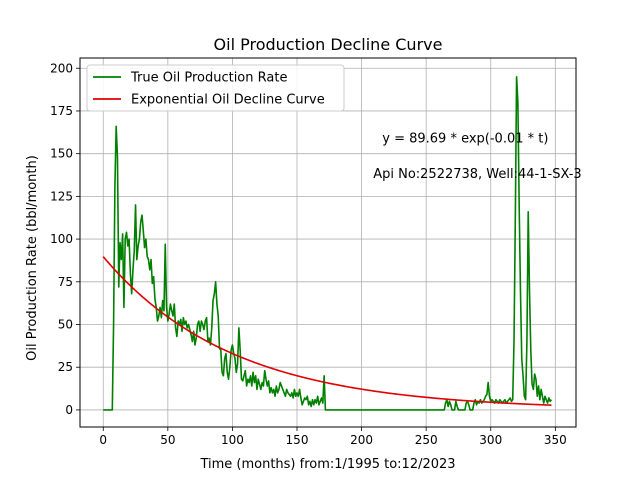 Image resolution: width=640 pixels, height=480 pixels. Describe the element at coordinates (328, 44) in the screenshot. I see `chart-title: Oil Production Decline Curve` at that location.